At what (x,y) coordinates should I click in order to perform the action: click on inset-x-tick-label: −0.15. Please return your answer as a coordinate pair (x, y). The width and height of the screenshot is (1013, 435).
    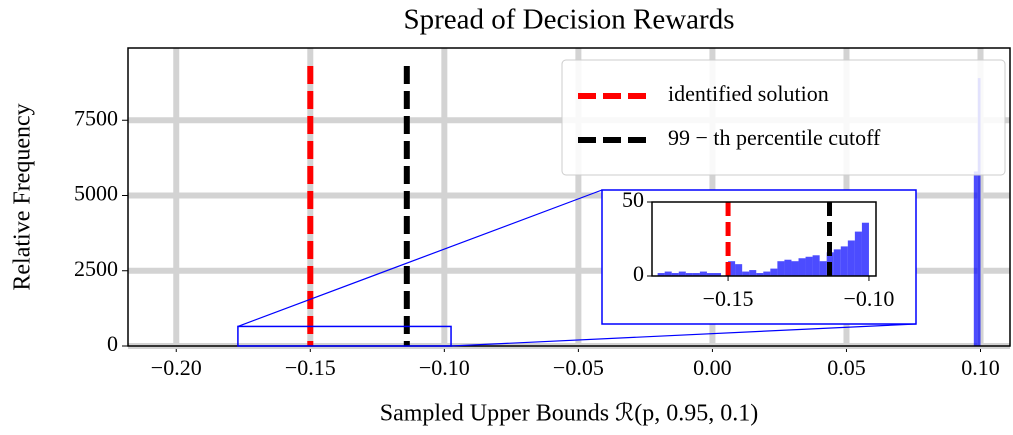
    Looking at the image, I should click on (728, 298).